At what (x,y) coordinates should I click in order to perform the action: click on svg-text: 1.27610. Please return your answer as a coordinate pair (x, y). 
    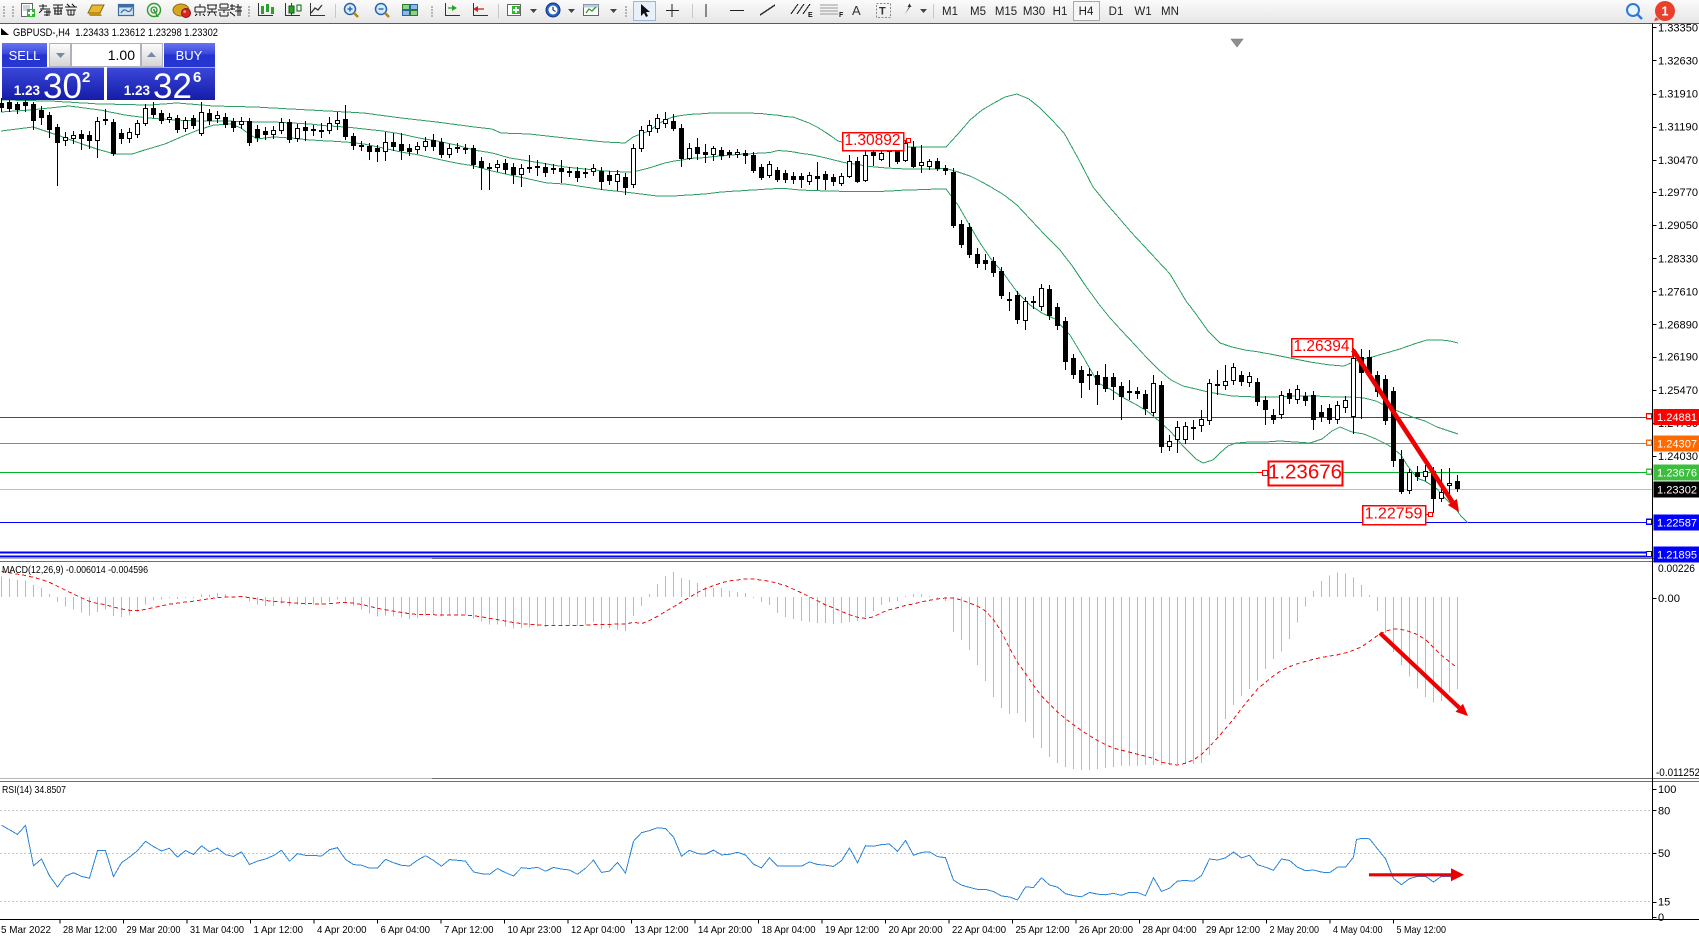
    Looking at the image, I should click on (1678, 292).